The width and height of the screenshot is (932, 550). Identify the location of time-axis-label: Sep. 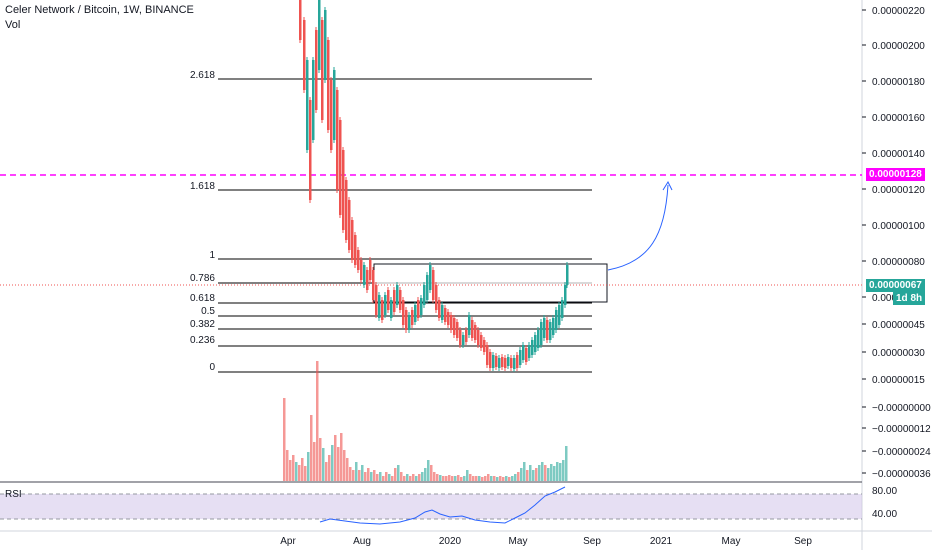
(803, 541).